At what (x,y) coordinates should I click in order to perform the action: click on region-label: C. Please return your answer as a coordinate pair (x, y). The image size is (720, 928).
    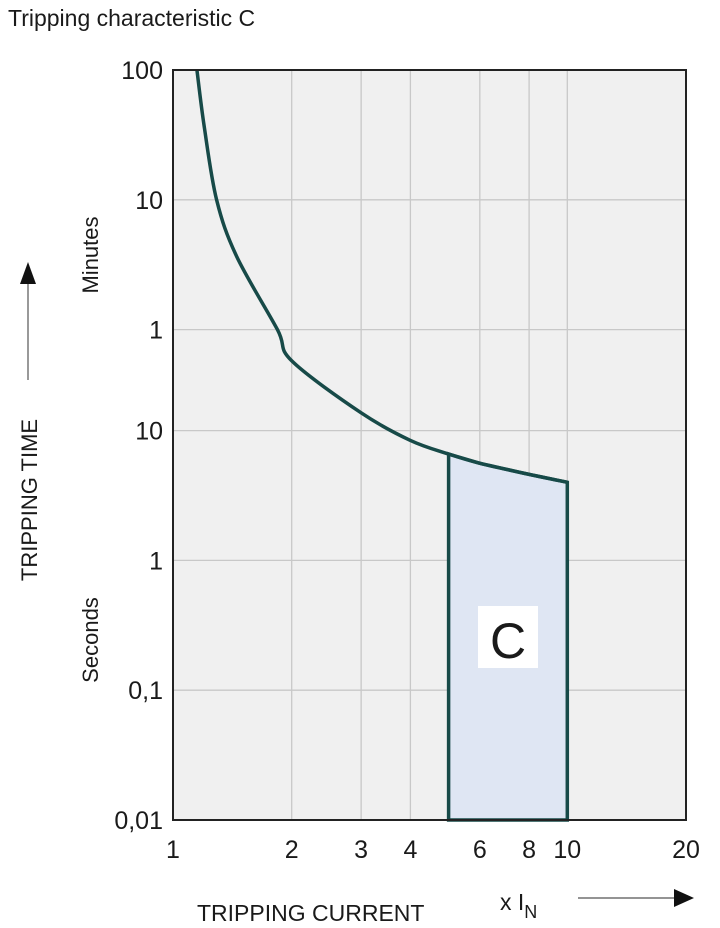
    Looking at the image, I should click on (508, 637).